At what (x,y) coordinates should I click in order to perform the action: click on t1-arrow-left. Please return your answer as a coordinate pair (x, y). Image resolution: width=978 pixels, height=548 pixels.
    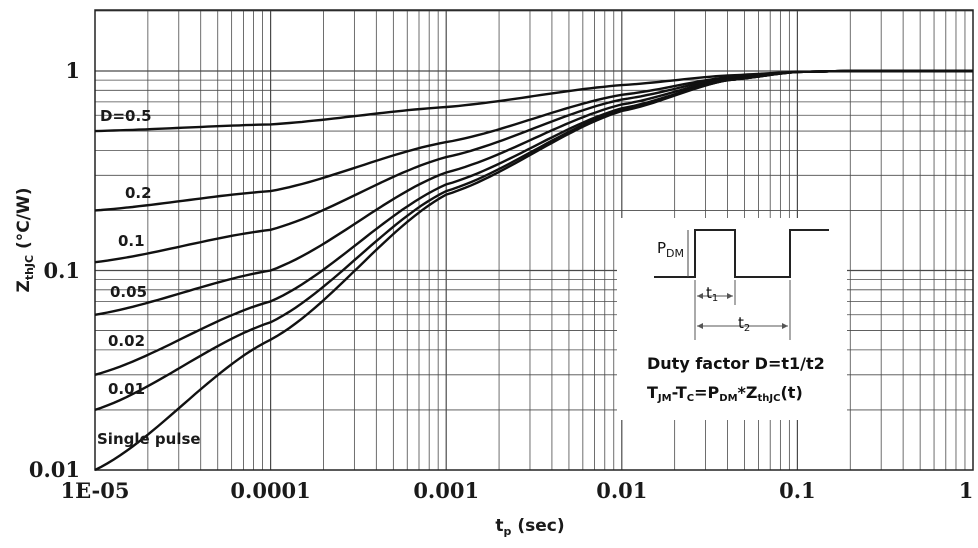
    Looking at the image, I should click on (700, 296).